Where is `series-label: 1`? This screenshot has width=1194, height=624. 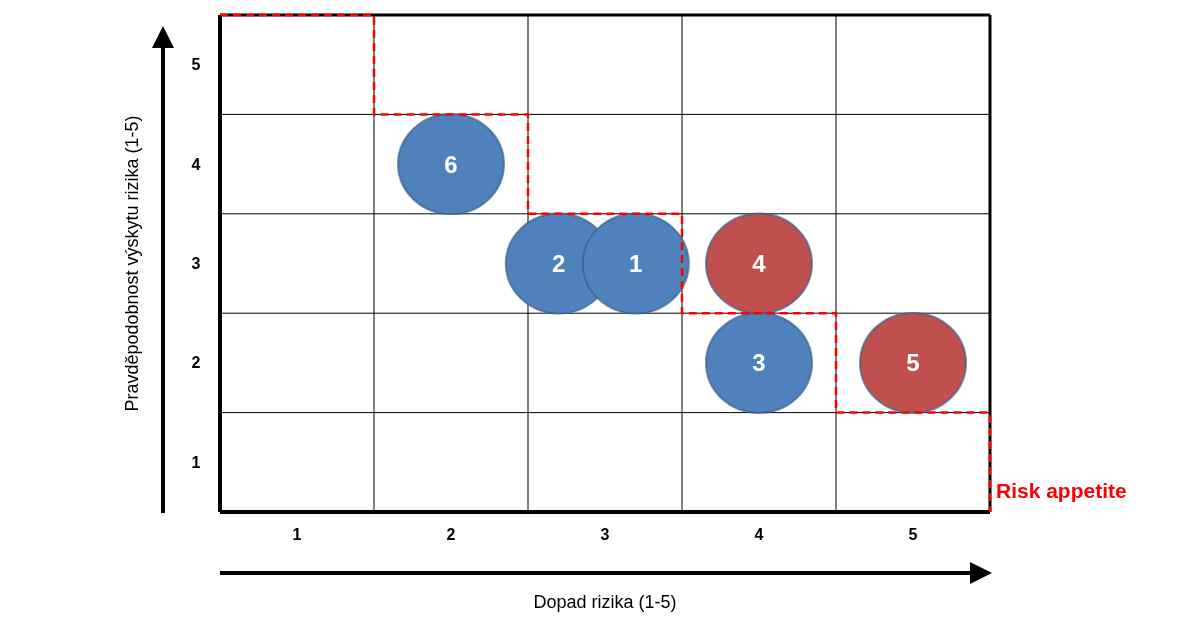
series-label: 1 is located at coordinates (636, 263).